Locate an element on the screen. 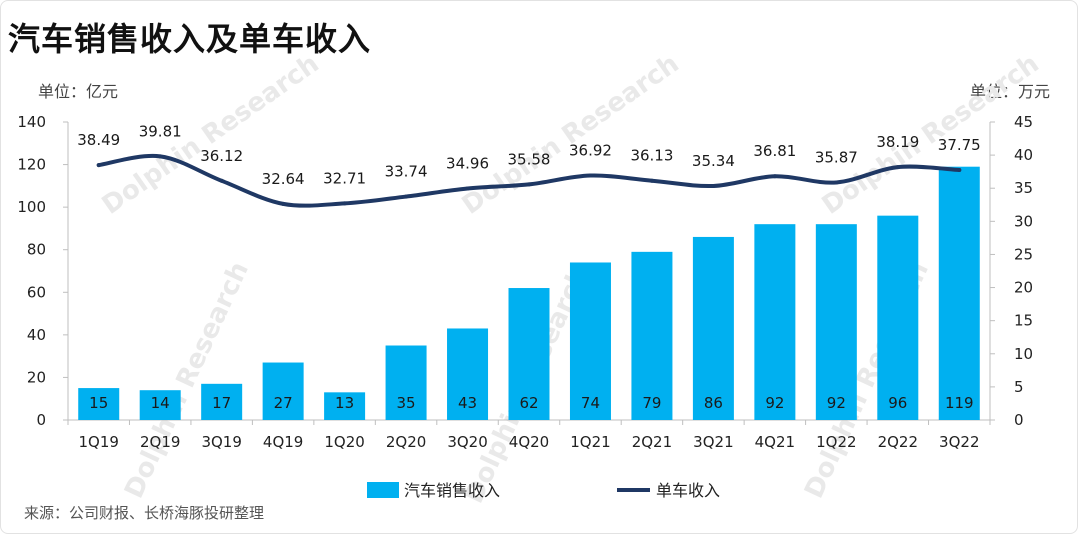  x-tick-label: 4Q21 is located at coordinates (775, 442).